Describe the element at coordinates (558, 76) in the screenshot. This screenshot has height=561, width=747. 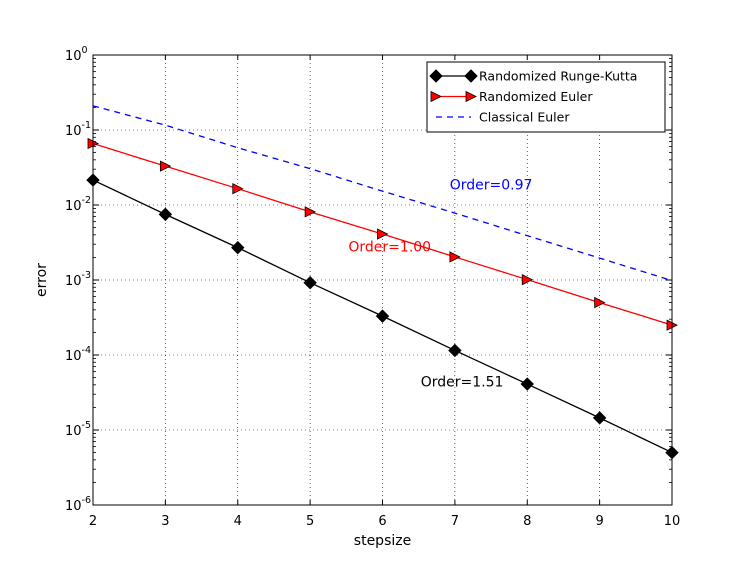
I see `legend-entry-label: Randomized Runge-Kutta` at that location.